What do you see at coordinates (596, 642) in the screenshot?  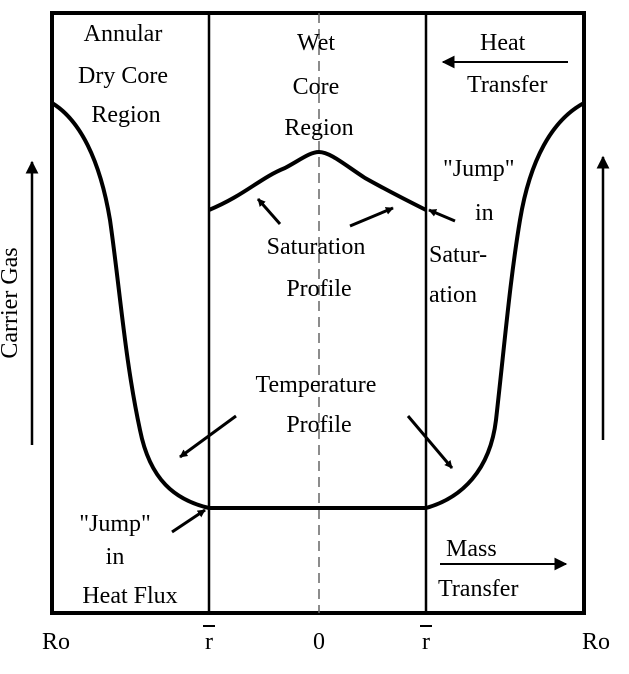 I see `axis-label-ro-right: Ro` at bounding box center [596, 642].